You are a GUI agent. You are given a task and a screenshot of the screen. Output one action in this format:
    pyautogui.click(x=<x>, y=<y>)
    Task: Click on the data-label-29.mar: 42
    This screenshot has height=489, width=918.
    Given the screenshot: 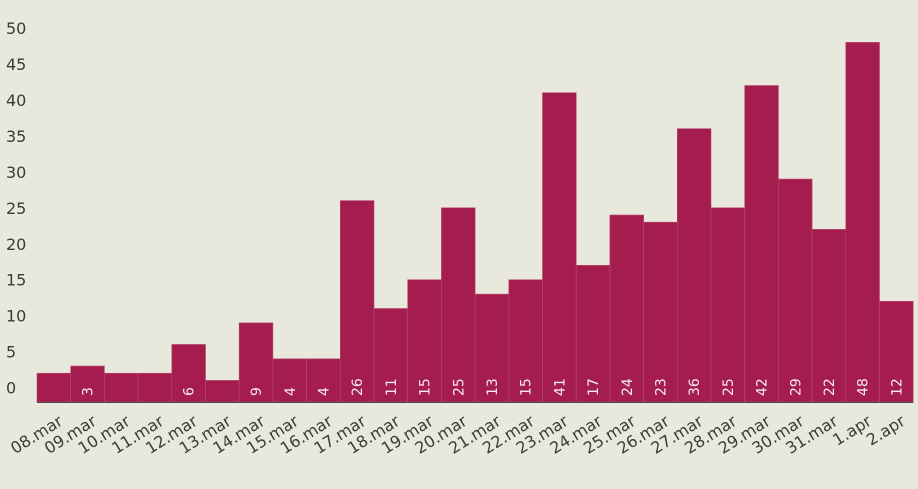 What is the action you would take?
    pyautogui.click(x=763, y=387)
    